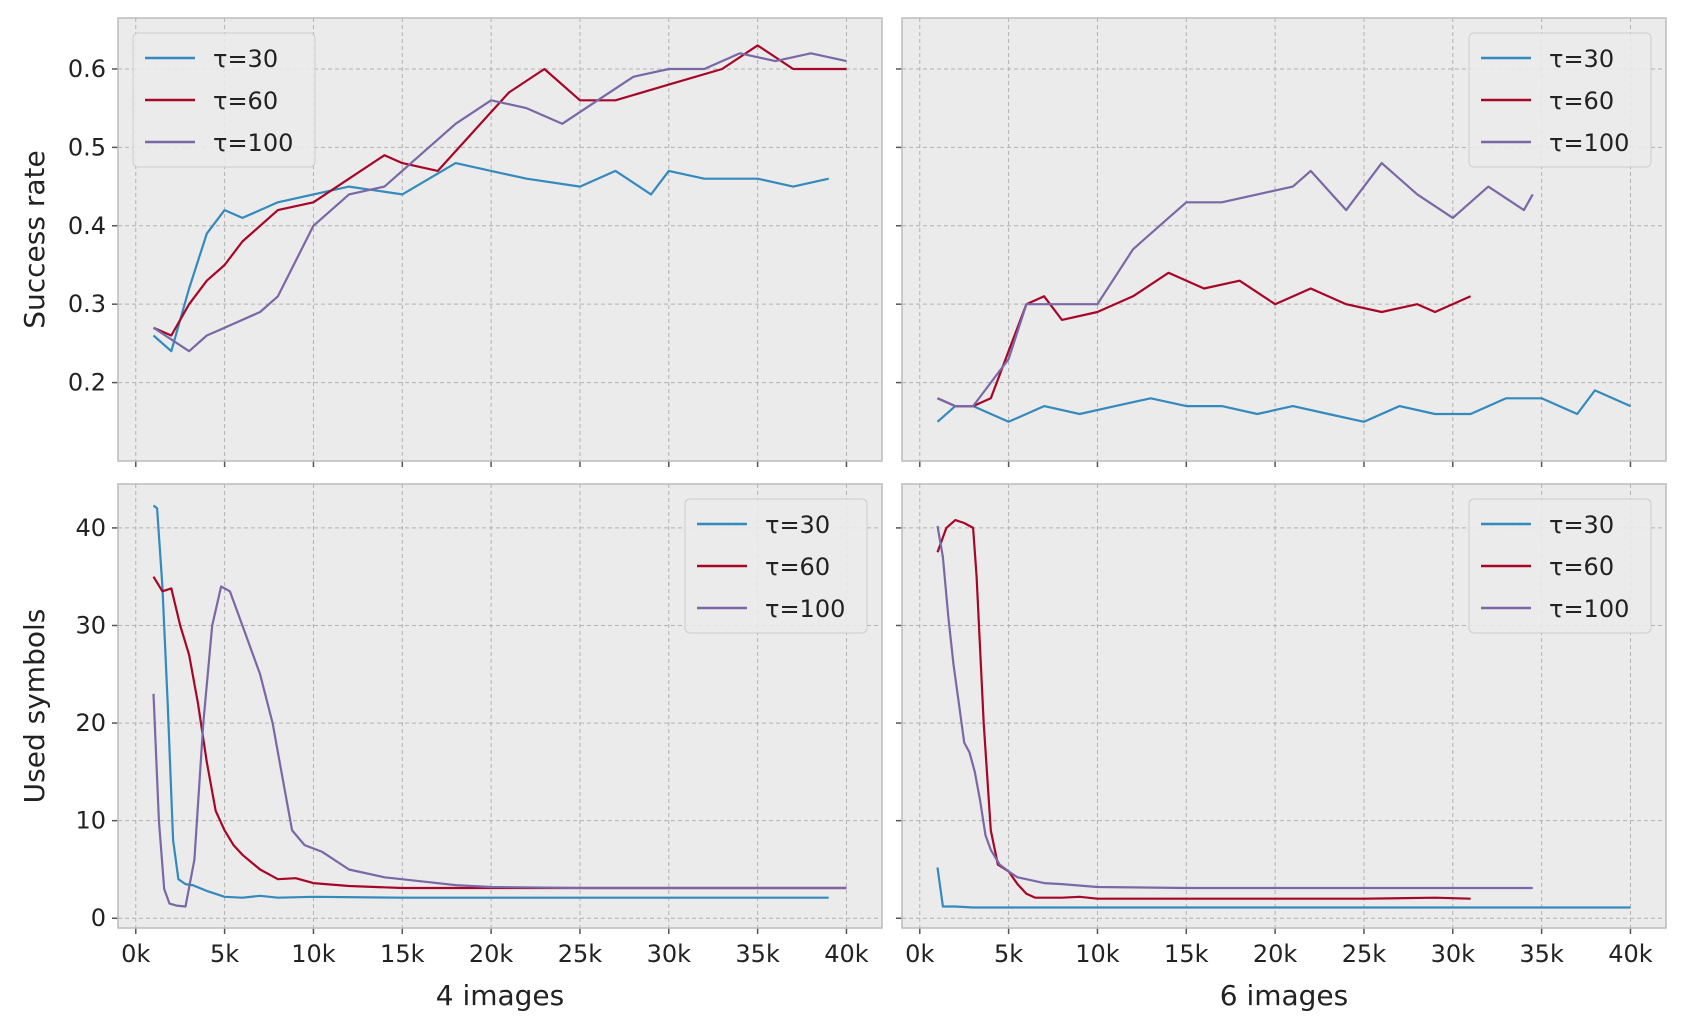 The height and width of the screenshot is (1027, 1688). I want to click on y-tick-label: 40, so click(90, 528).